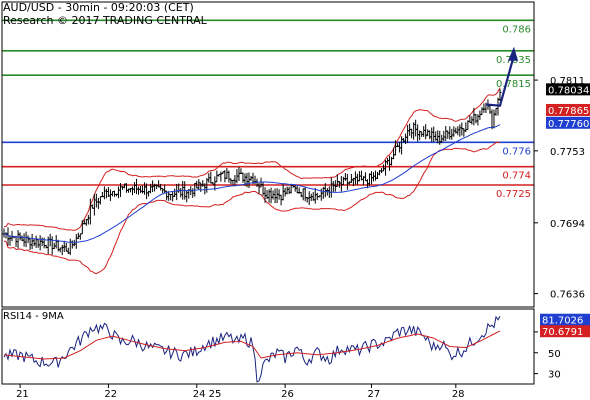  I want to click on rsi-tag-label: 81.7026, so click(562, 321).